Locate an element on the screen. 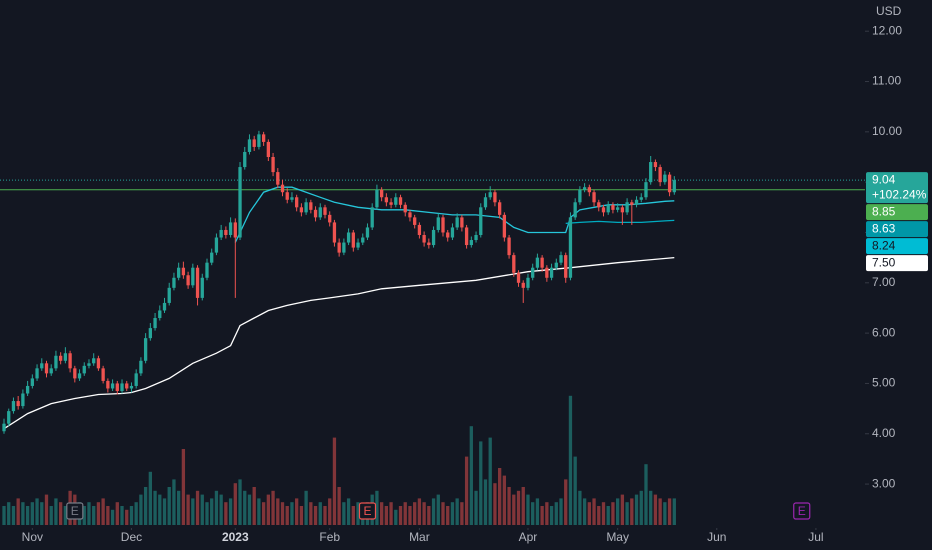  price-label: 7.50 is located at coordinates (884, 262).